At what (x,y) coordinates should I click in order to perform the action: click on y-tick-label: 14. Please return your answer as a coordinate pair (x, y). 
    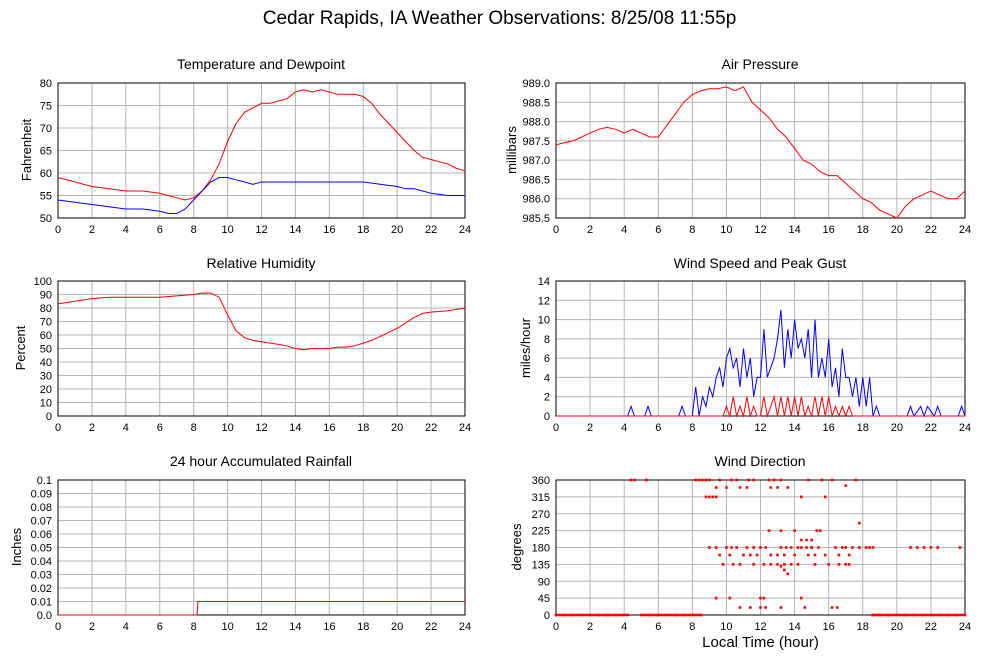
    Looking at the image, I should click on (544, 282).